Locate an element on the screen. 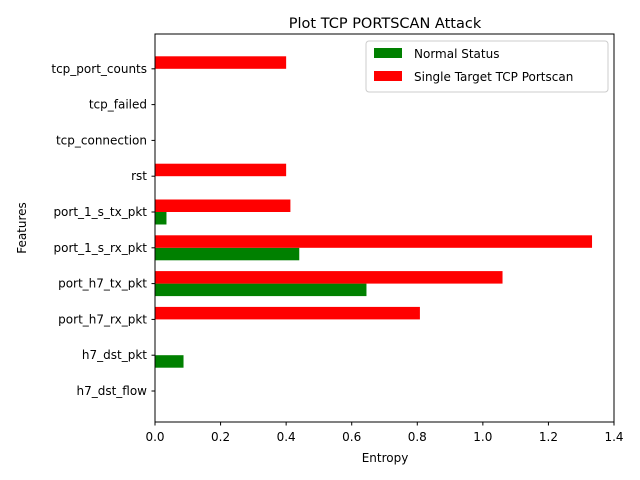 The width and height of the screenshot is (640, 480). x-tick-label: 0.4 is located at coordinates (286, 437).